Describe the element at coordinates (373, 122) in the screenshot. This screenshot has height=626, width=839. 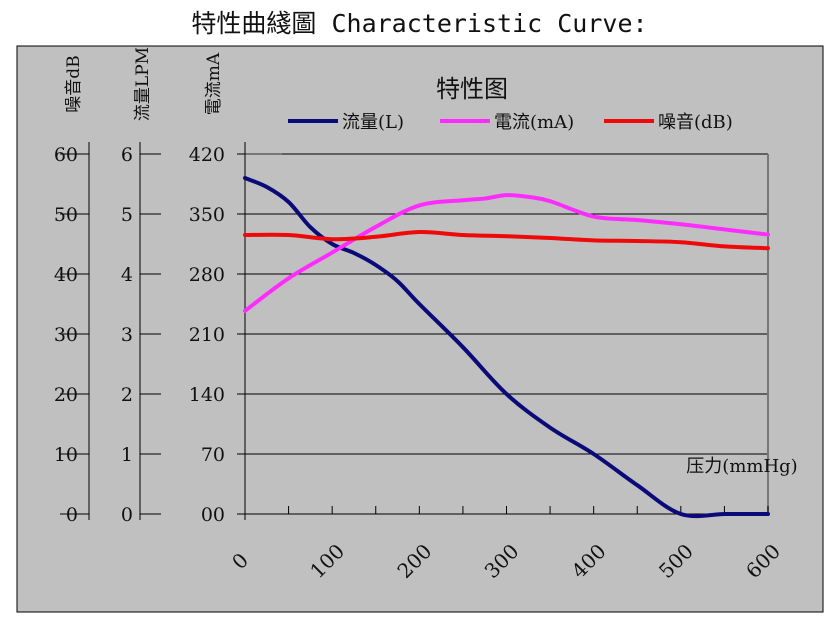
I see `legend-label-flow: 流量(L)` at that location.